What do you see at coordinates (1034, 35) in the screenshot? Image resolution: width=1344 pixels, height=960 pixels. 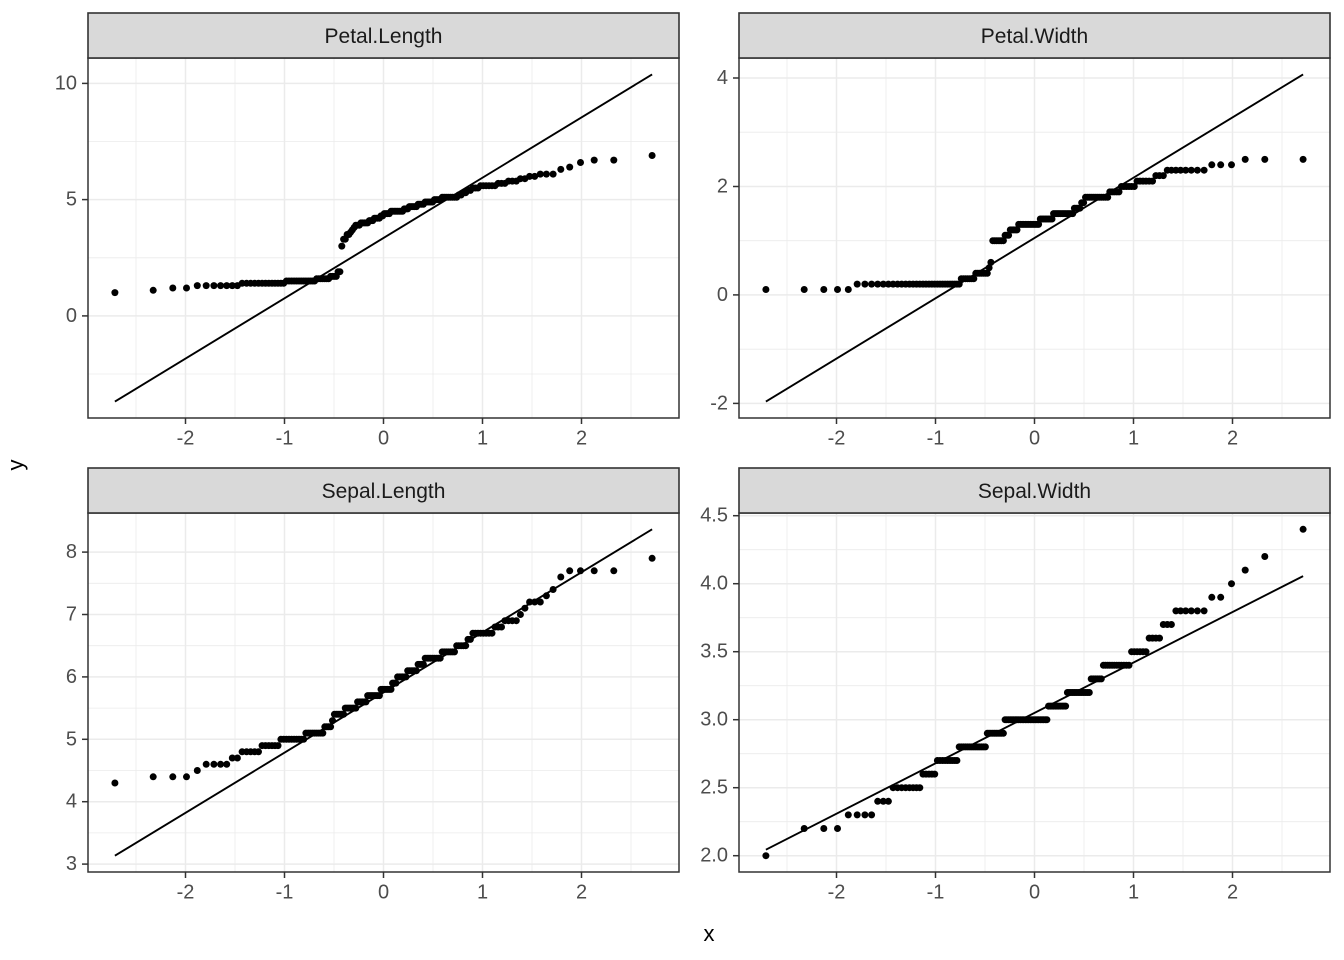 I see `facet-strip-petal-width` at bounding box center [1034, 35].